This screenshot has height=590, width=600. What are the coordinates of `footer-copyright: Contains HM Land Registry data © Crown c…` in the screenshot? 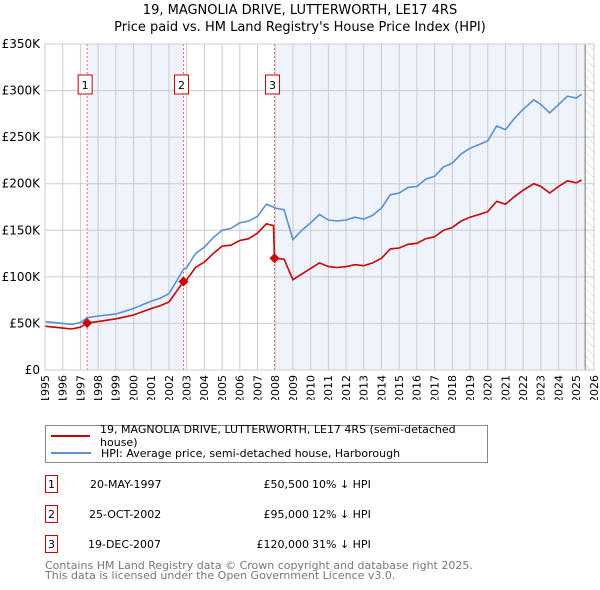 It's located at (259, 565).